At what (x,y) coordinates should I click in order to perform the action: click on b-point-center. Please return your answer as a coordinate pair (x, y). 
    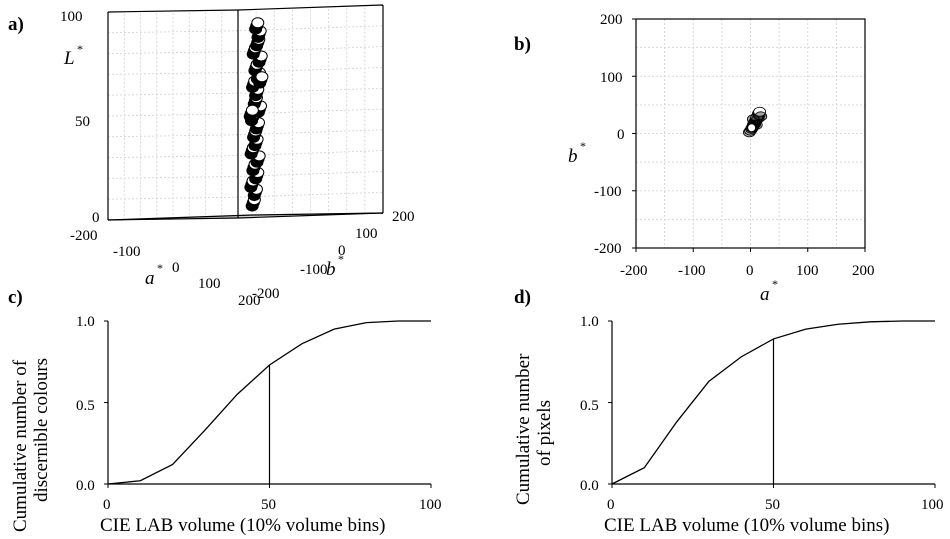
    Looking at the image, I should click on (752, 128).